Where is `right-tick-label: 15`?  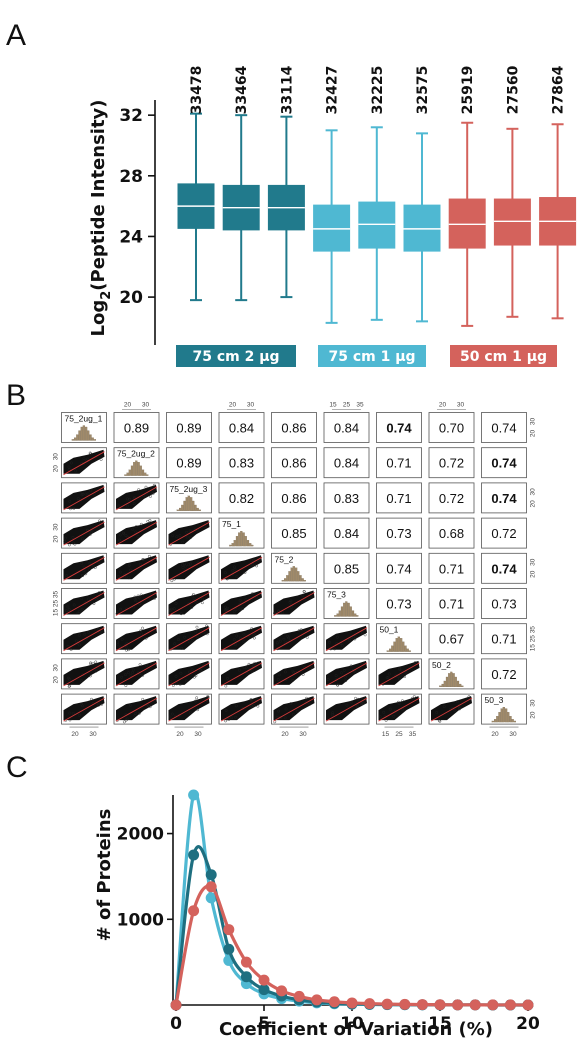
right-tick-label: 15 is located at coordinates (533, 648).